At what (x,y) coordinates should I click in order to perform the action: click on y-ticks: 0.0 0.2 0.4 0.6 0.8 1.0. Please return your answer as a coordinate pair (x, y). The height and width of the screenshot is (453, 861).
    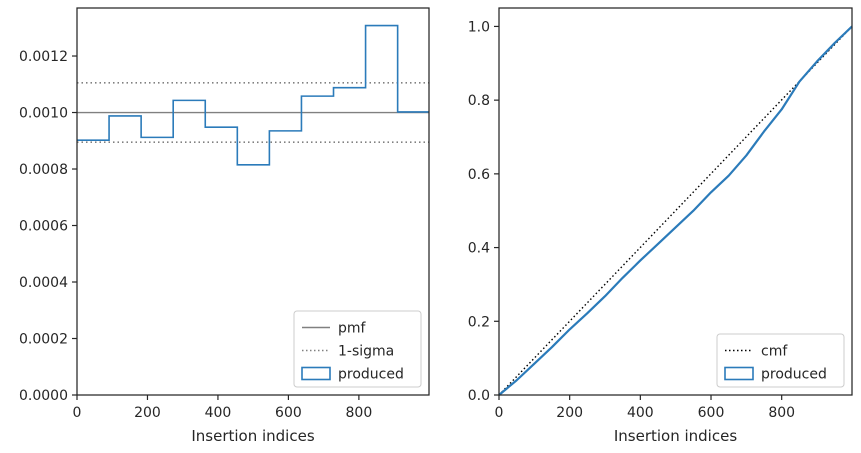
    Looking at the image, I should click on (483, 211).